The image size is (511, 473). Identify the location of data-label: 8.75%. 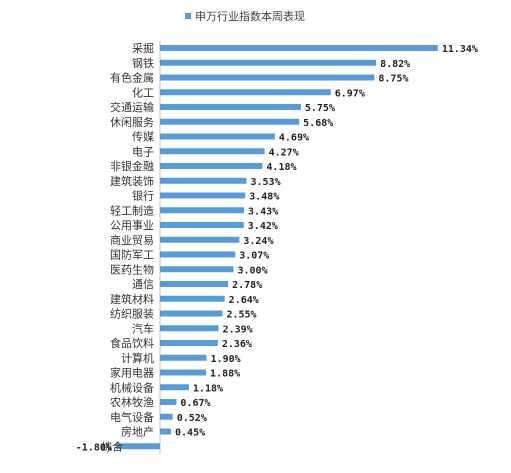
(393, 79).